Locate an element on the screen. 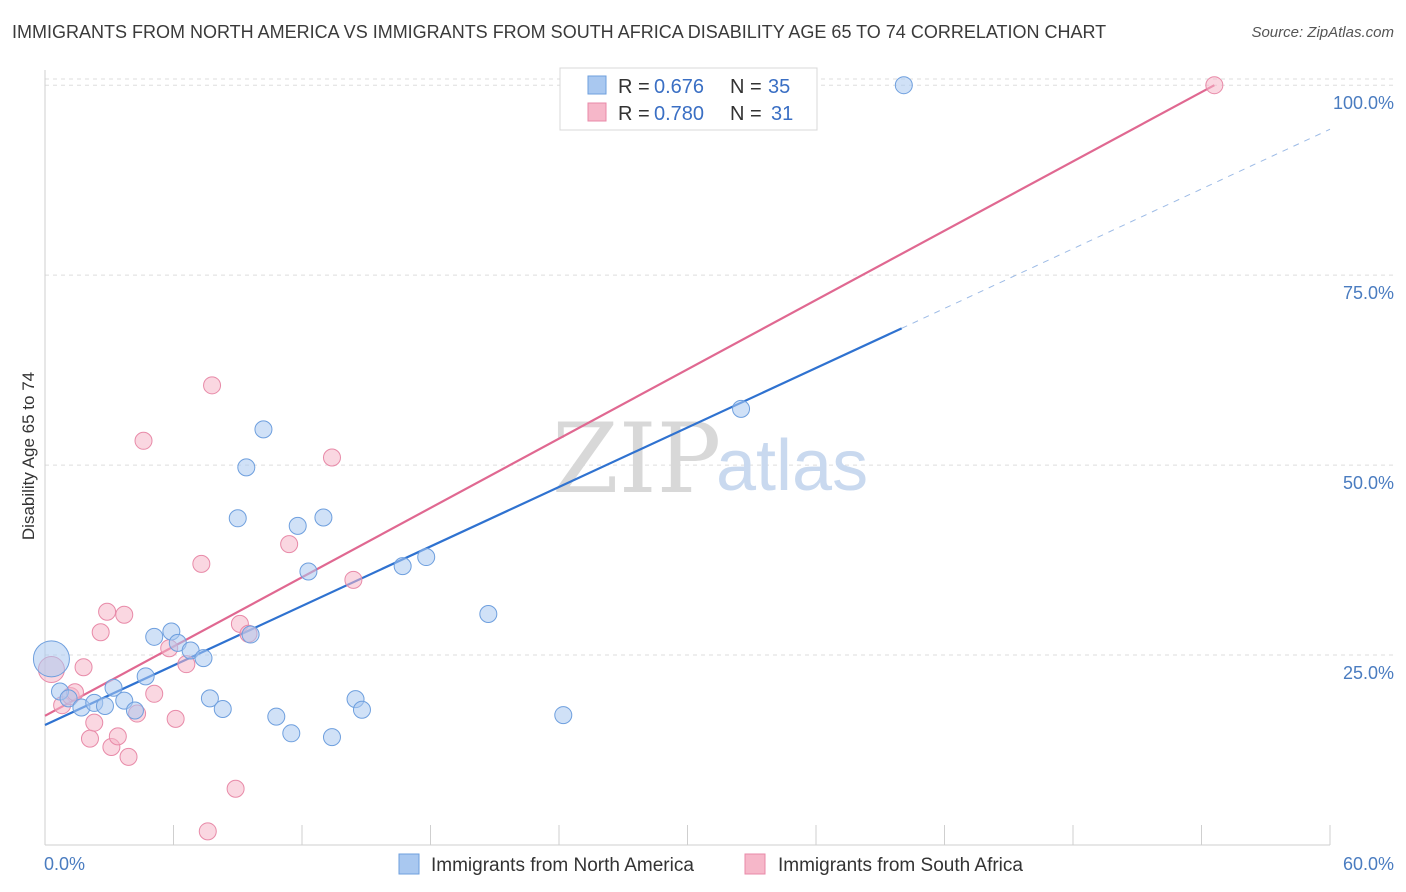  legend-n-label-2: N = is located at coordinates (746, 114).